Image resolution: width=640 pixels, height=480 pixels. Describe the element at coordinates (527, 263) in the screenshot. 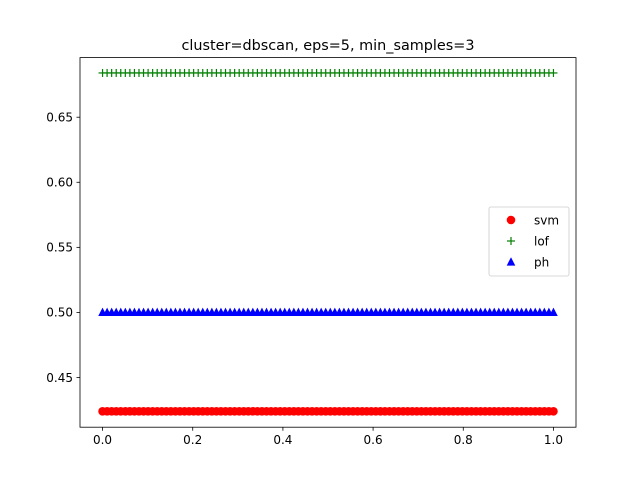

I see `legend-item-ph: ph` at that location.